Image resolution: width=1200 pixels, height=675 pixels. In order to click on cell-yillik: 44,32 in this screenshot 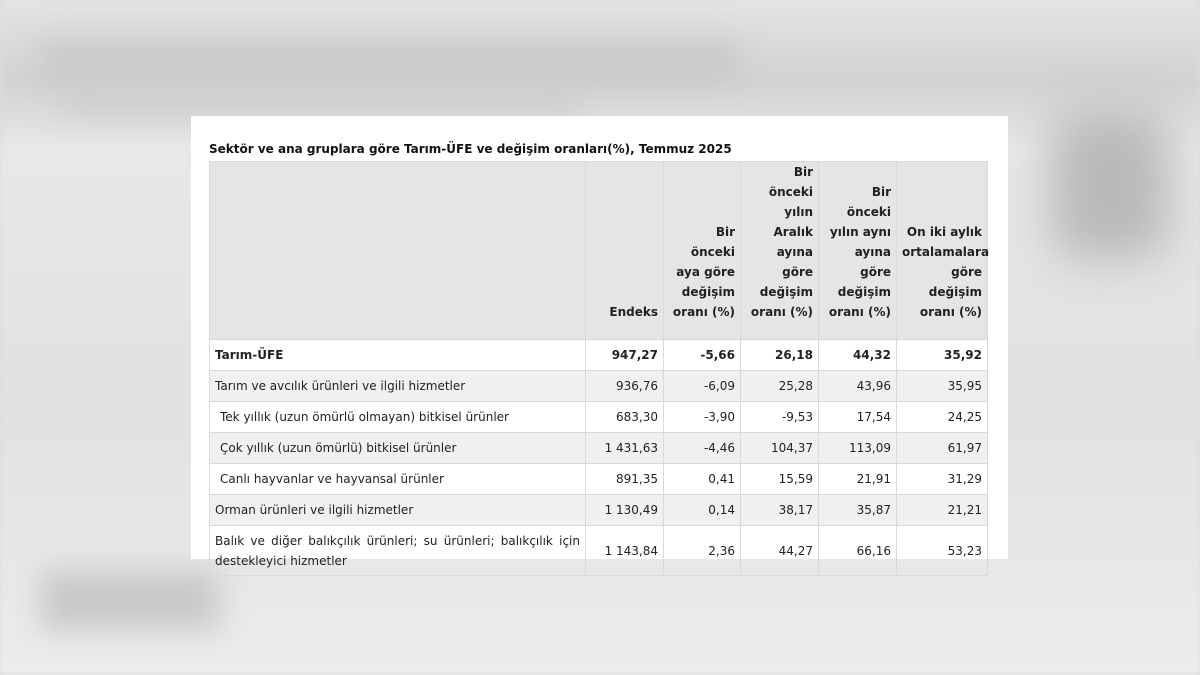, I will do `click(857, 355)`.